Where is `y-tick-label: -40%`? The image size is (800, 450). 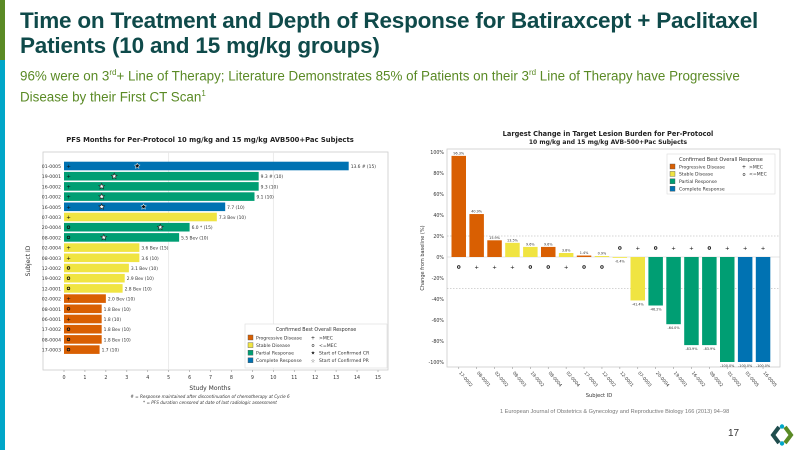
y-tick-label: -40% is located at coordinates (438, 300).